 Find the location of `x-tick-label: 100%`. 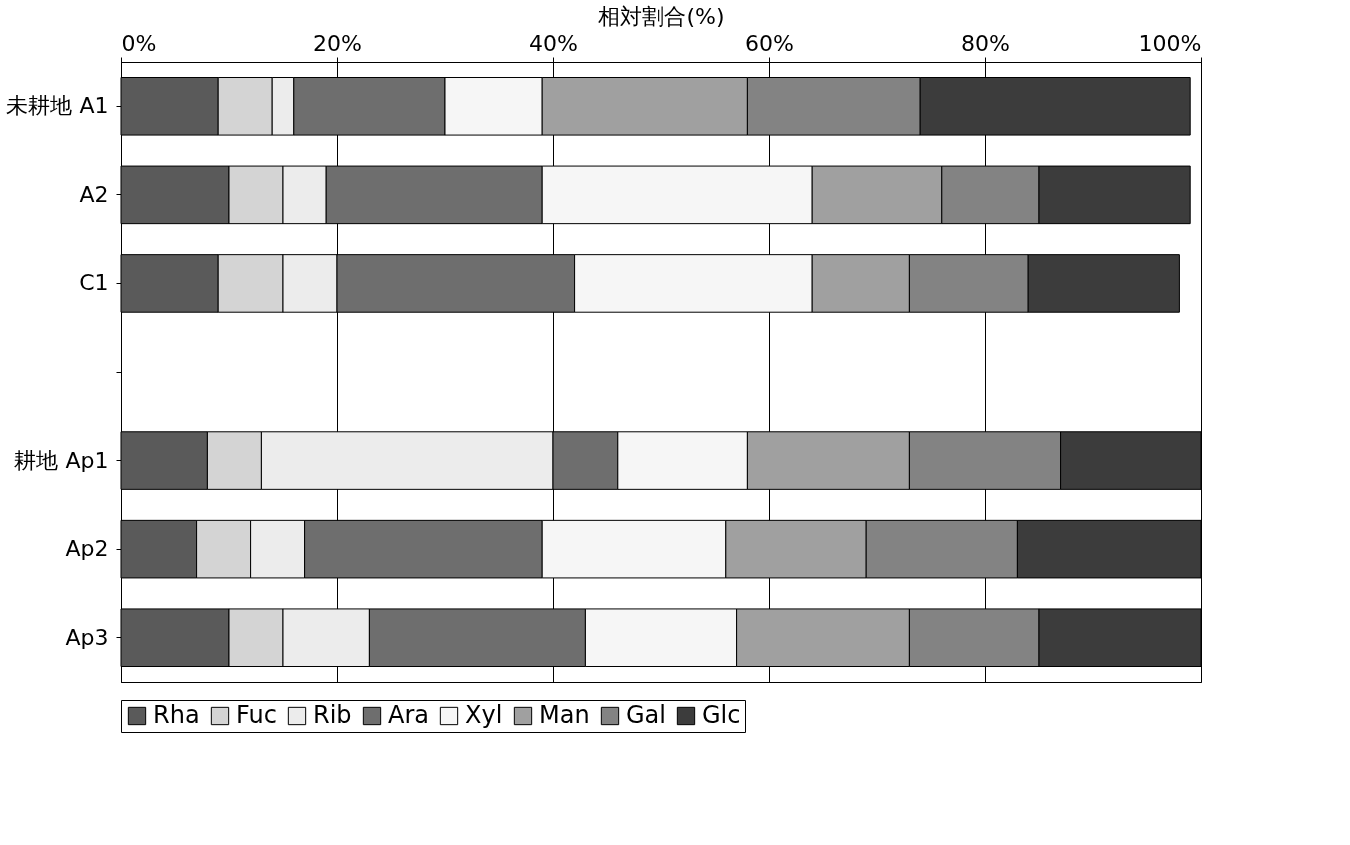

x-tick-label: 100% is located at coordinates (1170, 43).